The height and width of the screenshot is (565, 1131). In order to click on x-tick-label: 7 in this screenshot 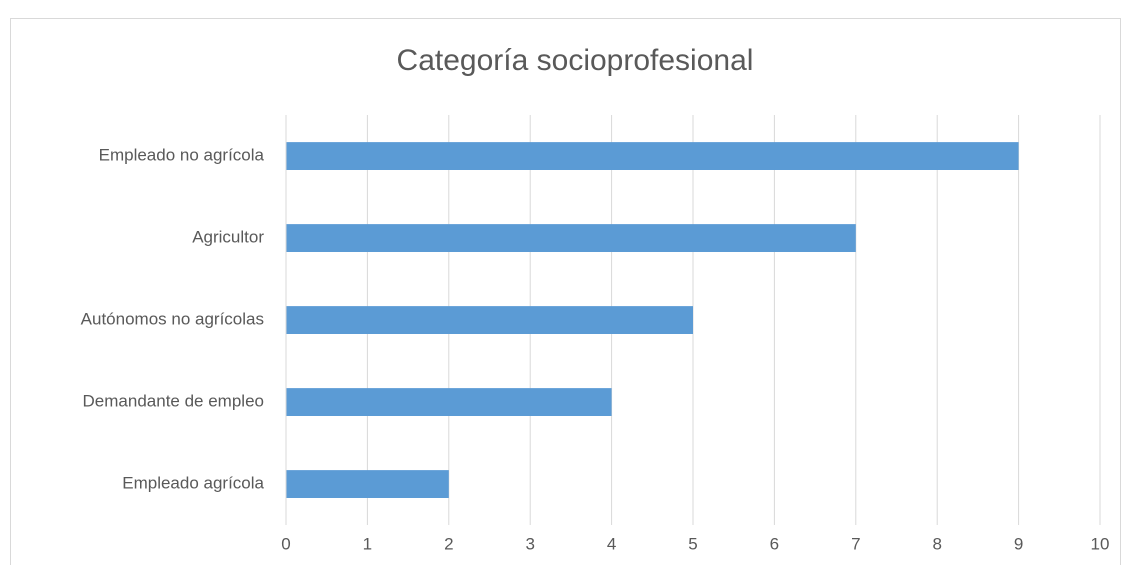, I will do `click(855, 543)`.